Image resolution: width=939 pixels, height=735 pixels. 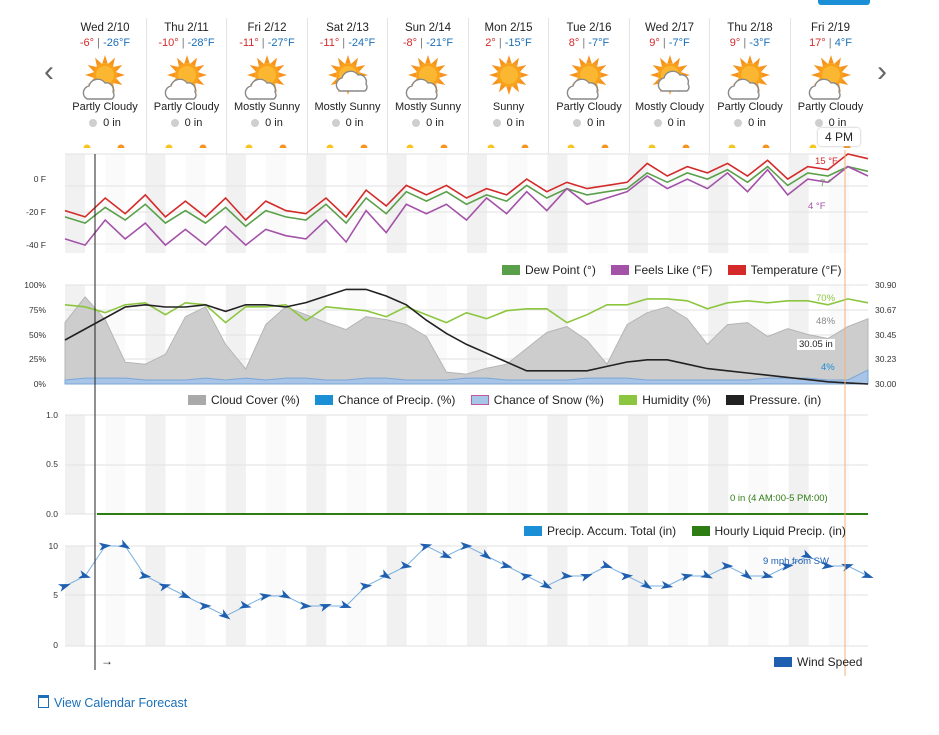 I want to click on day-card: Mon 2/15 2° | -15°F Sunny 0 in, so click(x=508, y=87).